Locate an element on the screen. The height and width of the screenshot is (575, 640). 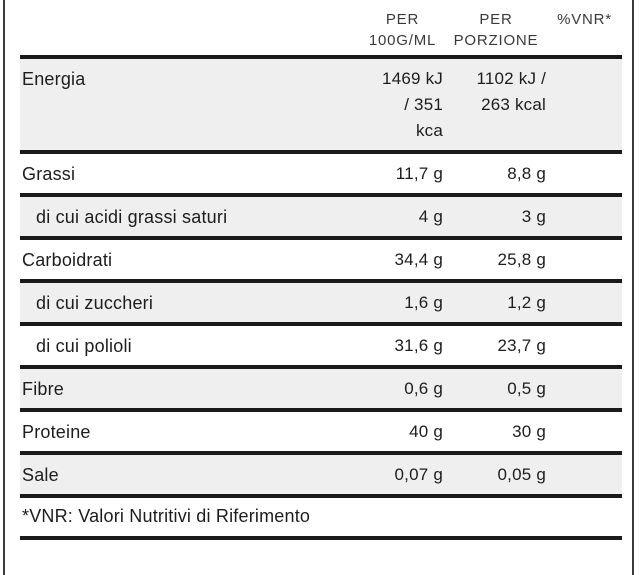
table-row-proteine: Proteine 40 g 30 g is located at coordinates (321, 431).